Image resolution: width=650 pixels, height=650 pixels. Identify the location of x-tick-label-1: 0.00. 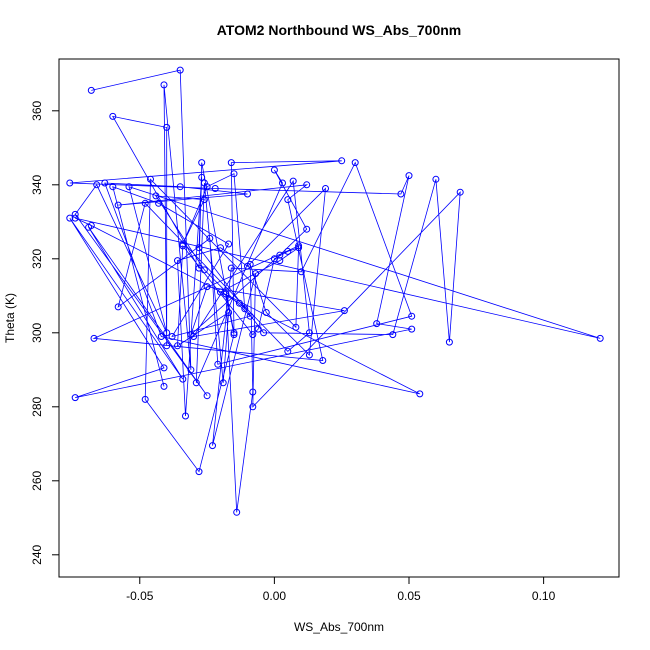
(275, 596).